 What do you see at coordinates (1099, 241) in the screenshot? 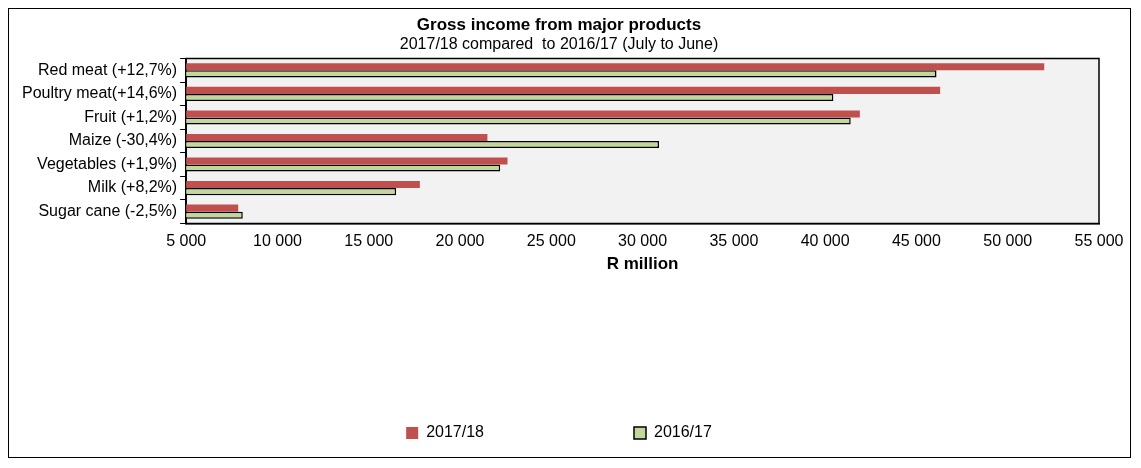
I see `x-tick-label: 55 000` at bounding box center [1099, 241].